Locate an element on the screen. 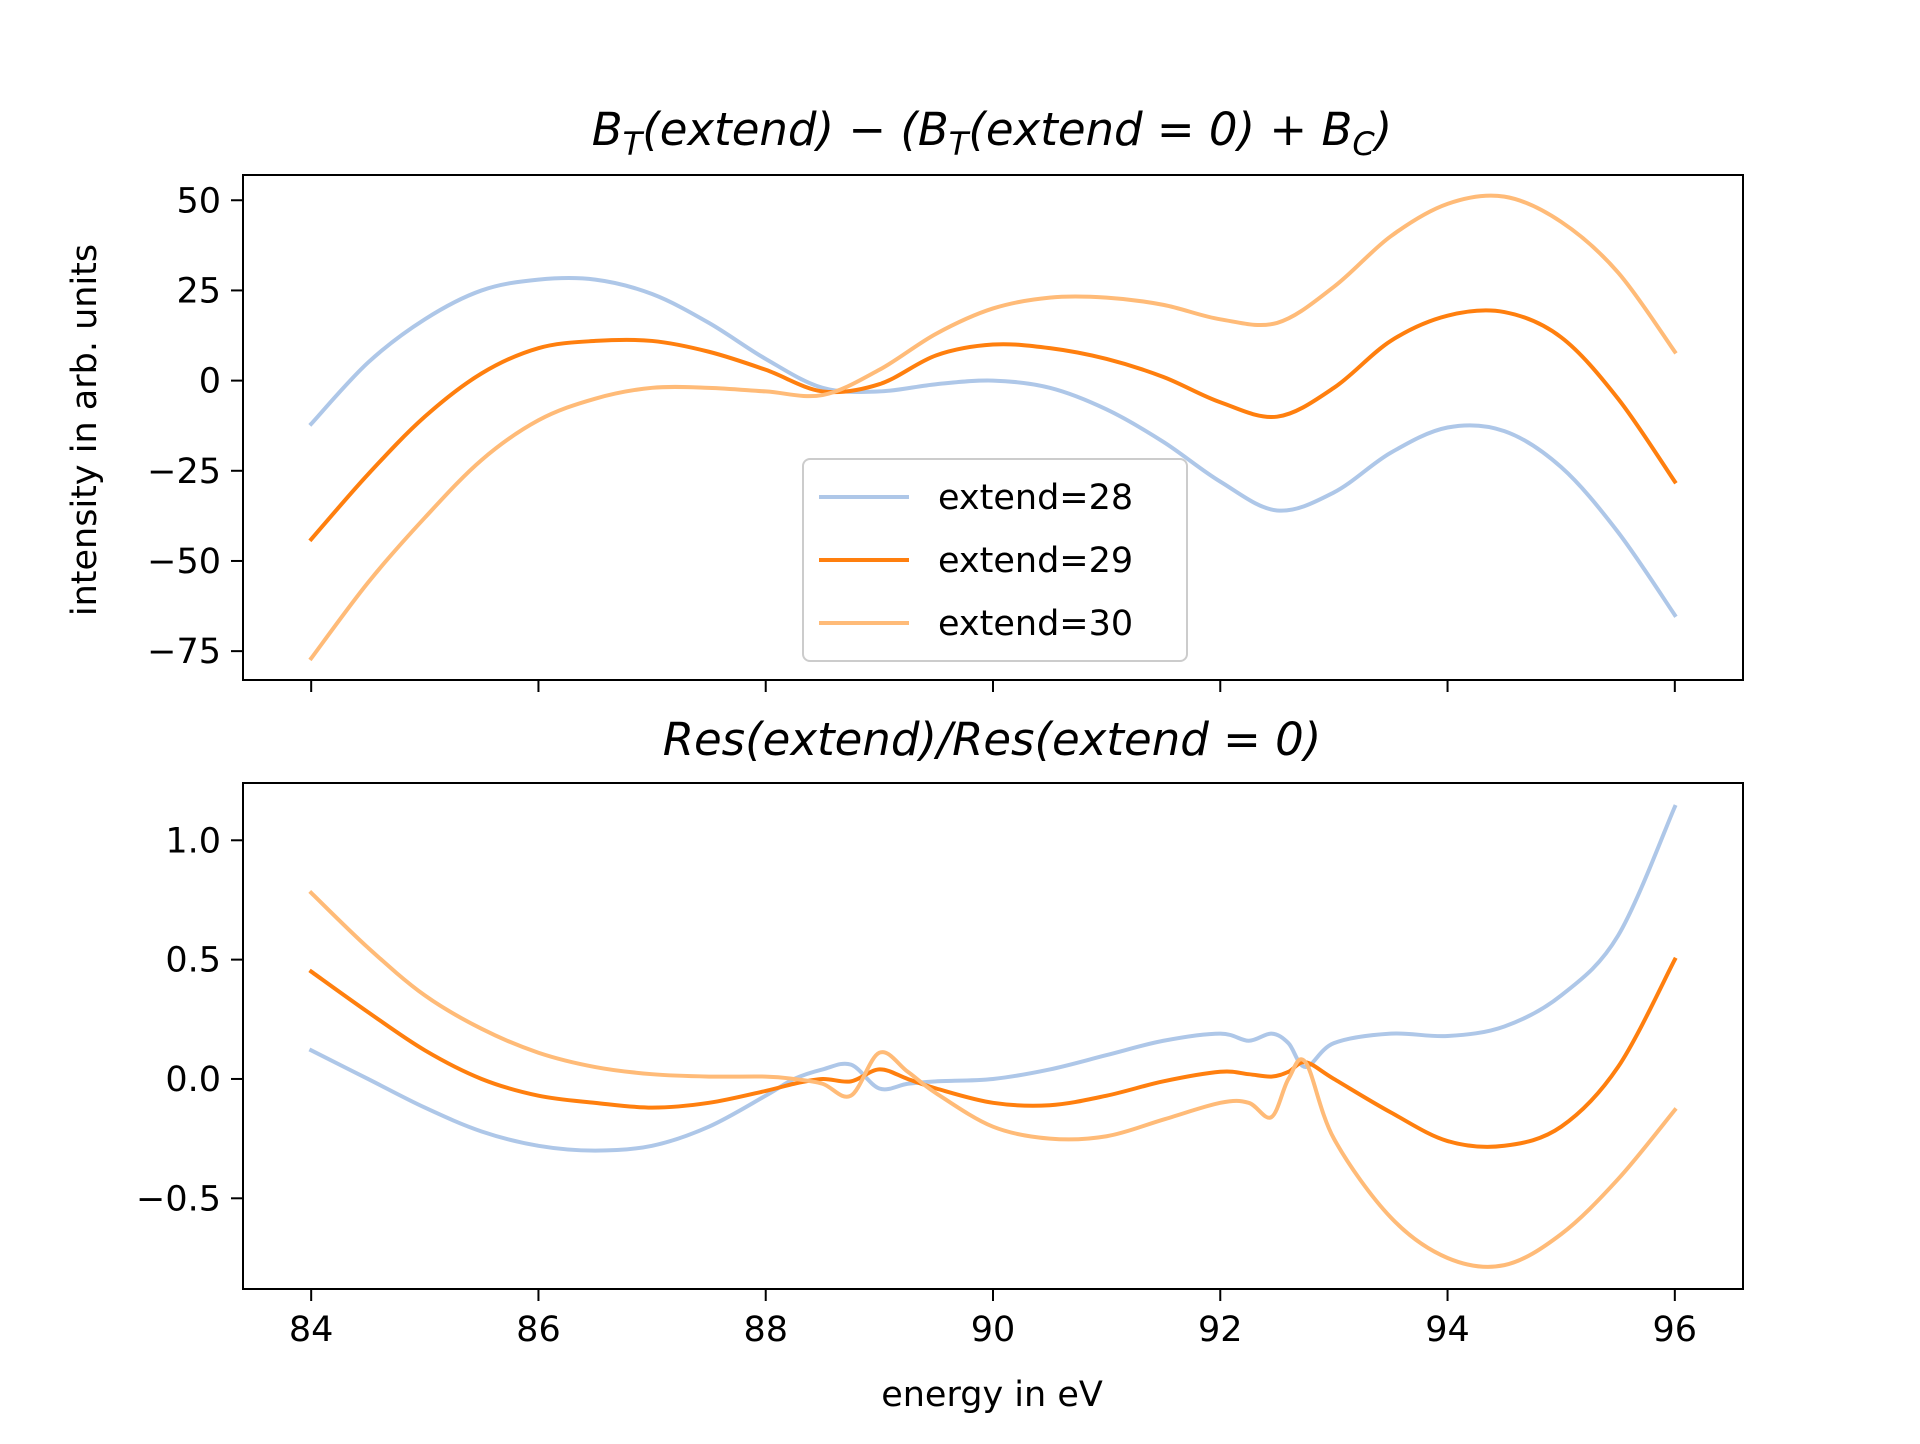 The width and height of the screenshot is (1920, 1444). bottom-x-tick-label: 92 is located at coordinates (1220, 1330).